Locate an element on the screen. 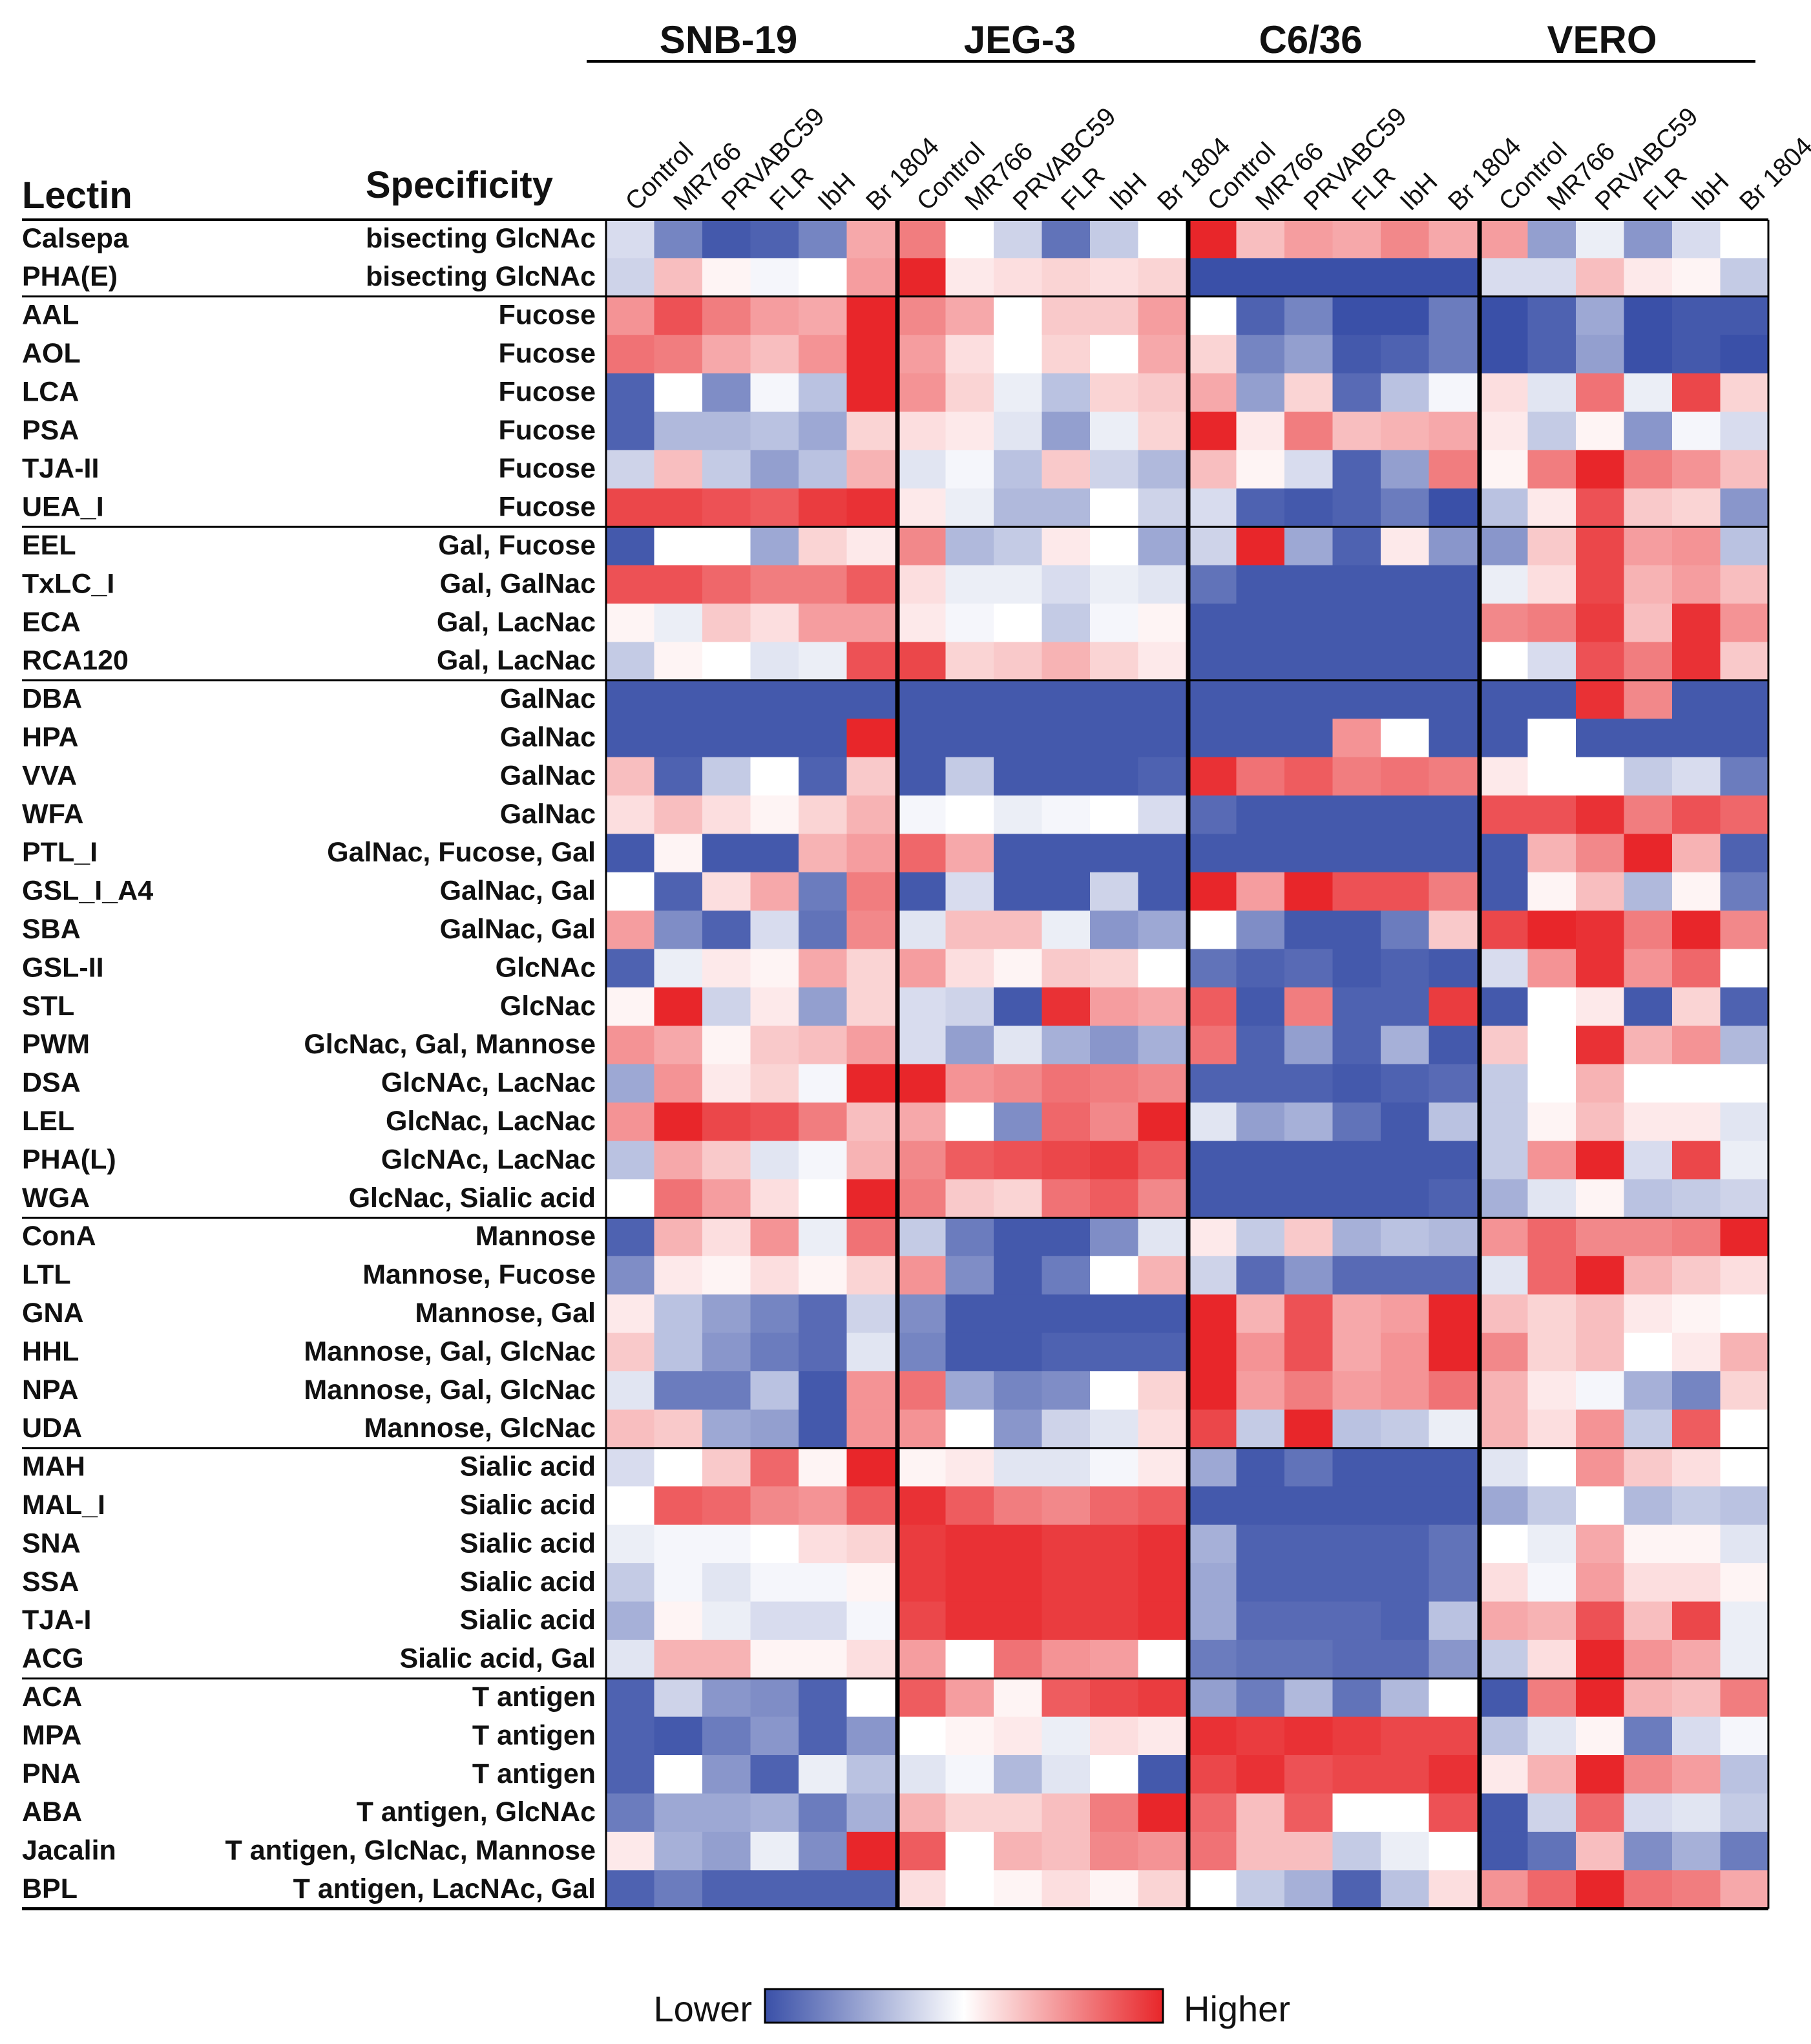  row-specificity-label: Fucose is located at coordinates (547, 507).